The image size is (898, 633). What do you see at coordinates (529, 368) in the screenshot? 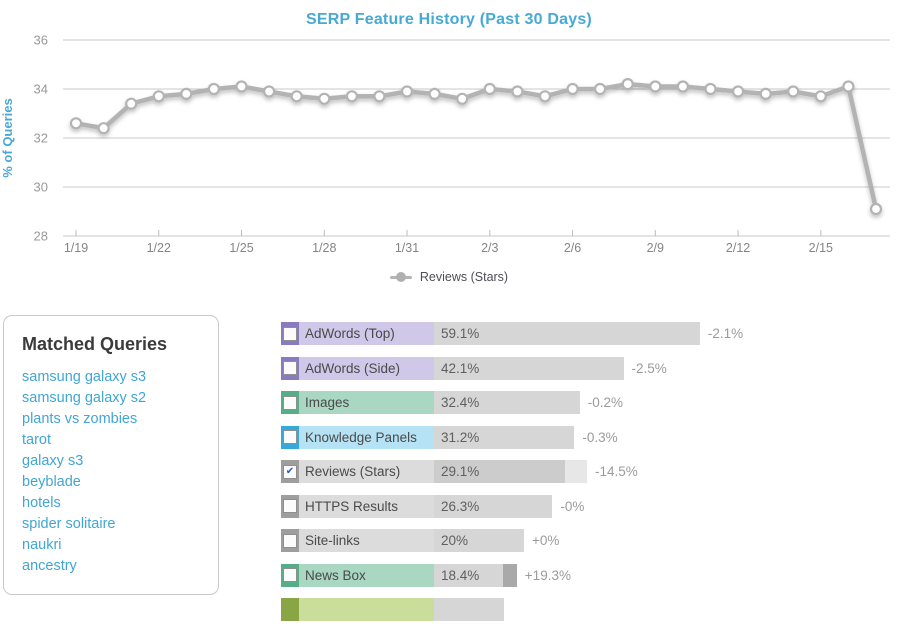
I see `feature-value-bar: 42.1%` at bounding box center [529, 368].